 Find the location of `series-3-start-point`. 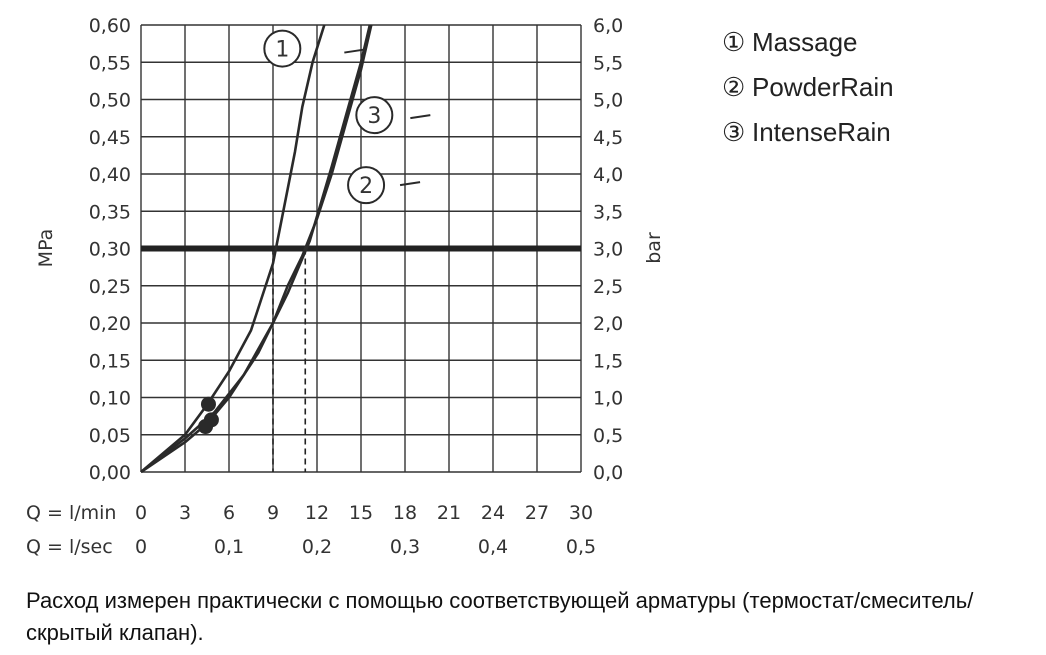

series-3-start-point is located at coordinates (206, 427).